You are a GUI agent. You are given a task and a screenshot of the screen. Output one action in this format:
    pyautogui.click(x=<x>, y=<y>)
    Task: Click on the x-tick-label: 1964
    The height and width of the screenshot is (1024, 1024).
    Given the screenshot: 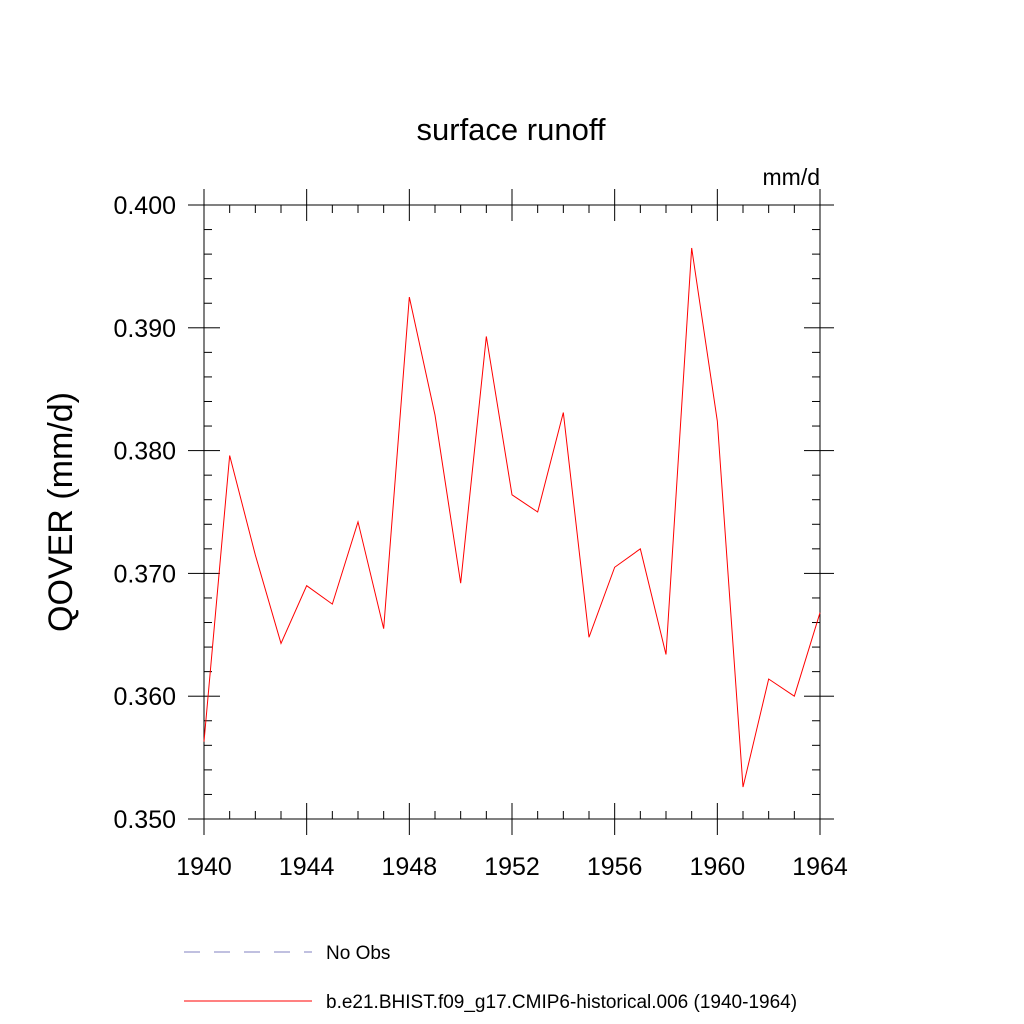 What is the action you would take?
    pyautogui.click(x=820, y=867)
    